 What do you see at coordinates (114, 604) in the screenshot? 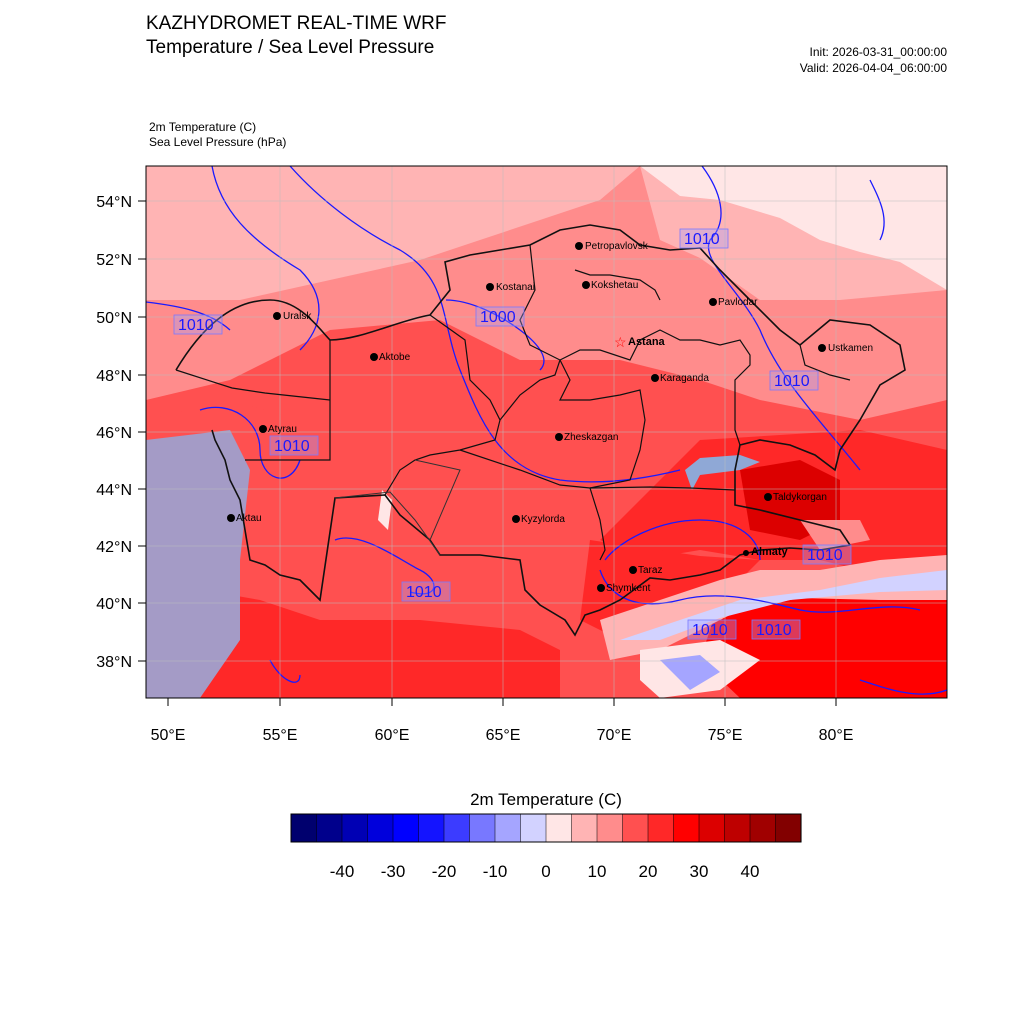
I see `lat-tick-label: 40°N` at bounding box center [114, 604].